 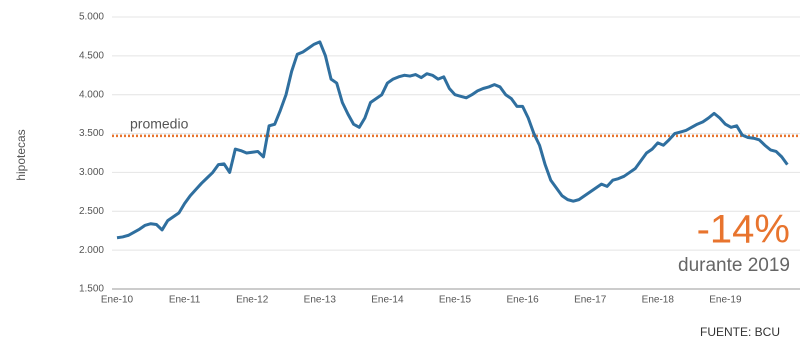 What do you see at coordinates (91, 94) in the screenshot?
I see `y-tick-label: 4.000` at bounding box center [91, 94].